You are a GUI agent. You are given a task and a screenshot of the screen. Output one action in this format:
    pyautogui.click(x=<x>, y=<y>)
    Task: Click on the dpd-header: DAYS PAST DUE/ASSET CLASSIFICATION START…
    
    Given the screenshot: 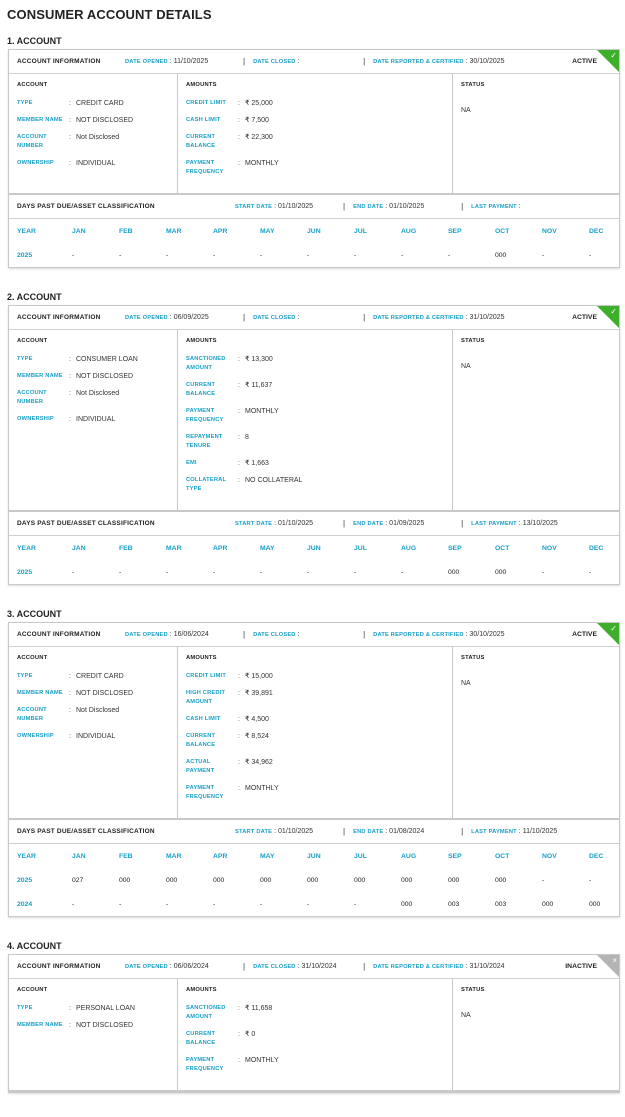 What is the action you would take?
    pyautogui.click(x=314, y=832)
    